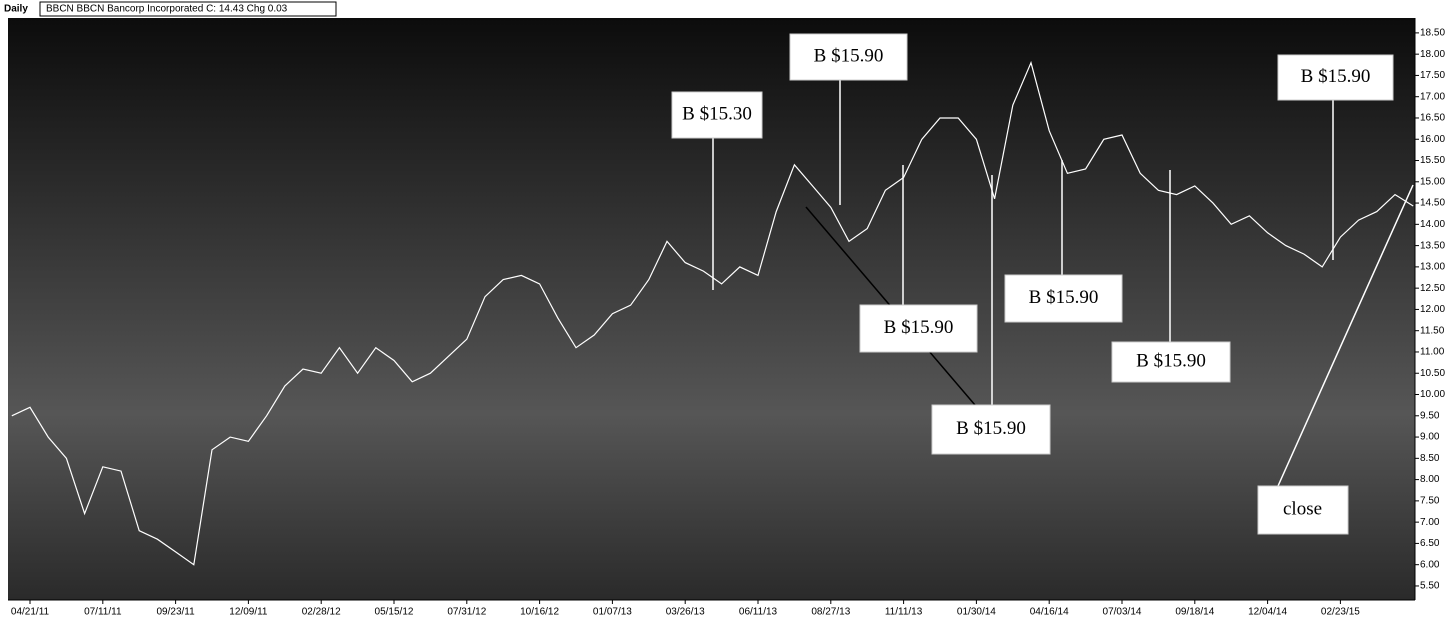 The width and height of the screenshot is (1449, 627). What do you see at coordinates (1432, 118) in the screenshot?
I see `y-tick-label: 16.50` at bounding box center [1432, 118].